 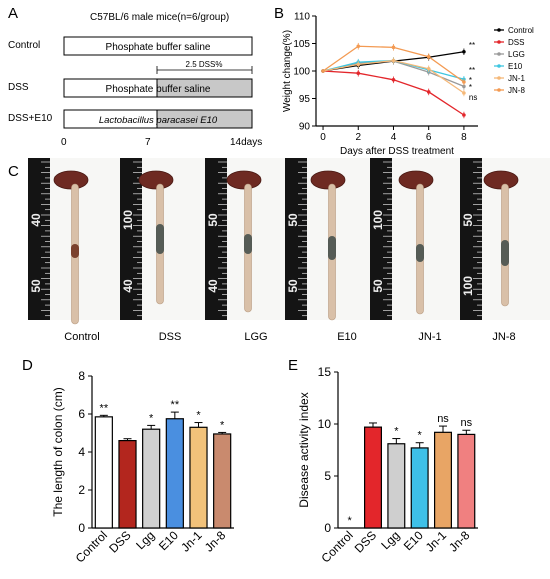 What do you see at coordinates (58, 451) in the screenshot?
I see `d-y-label: The length of colon (cm)` at bounding box center [58, 451].